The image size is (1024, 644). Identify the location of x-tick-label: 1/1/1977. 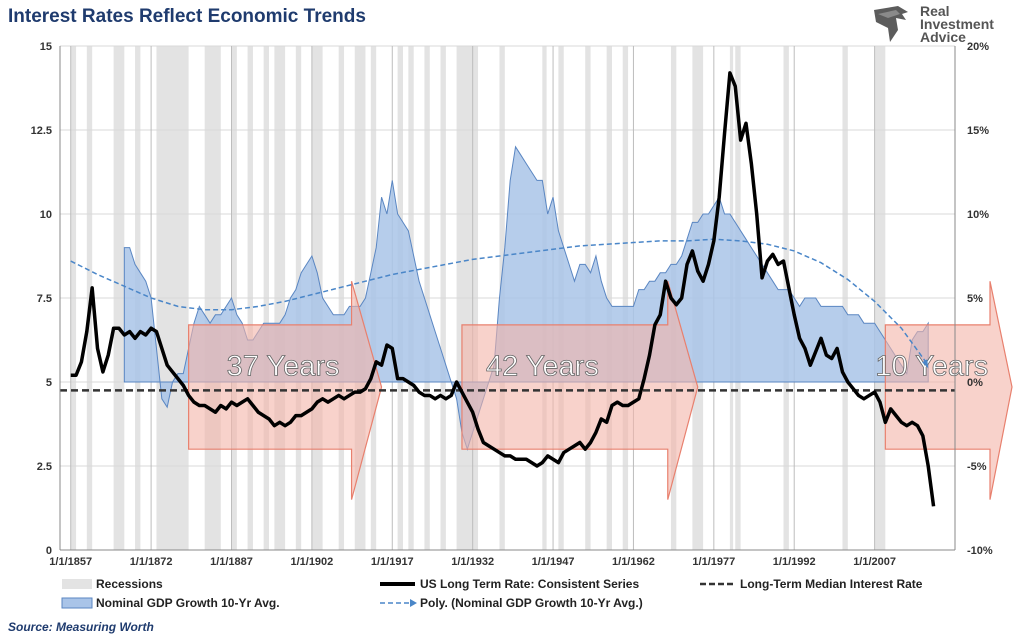
(713, 562).